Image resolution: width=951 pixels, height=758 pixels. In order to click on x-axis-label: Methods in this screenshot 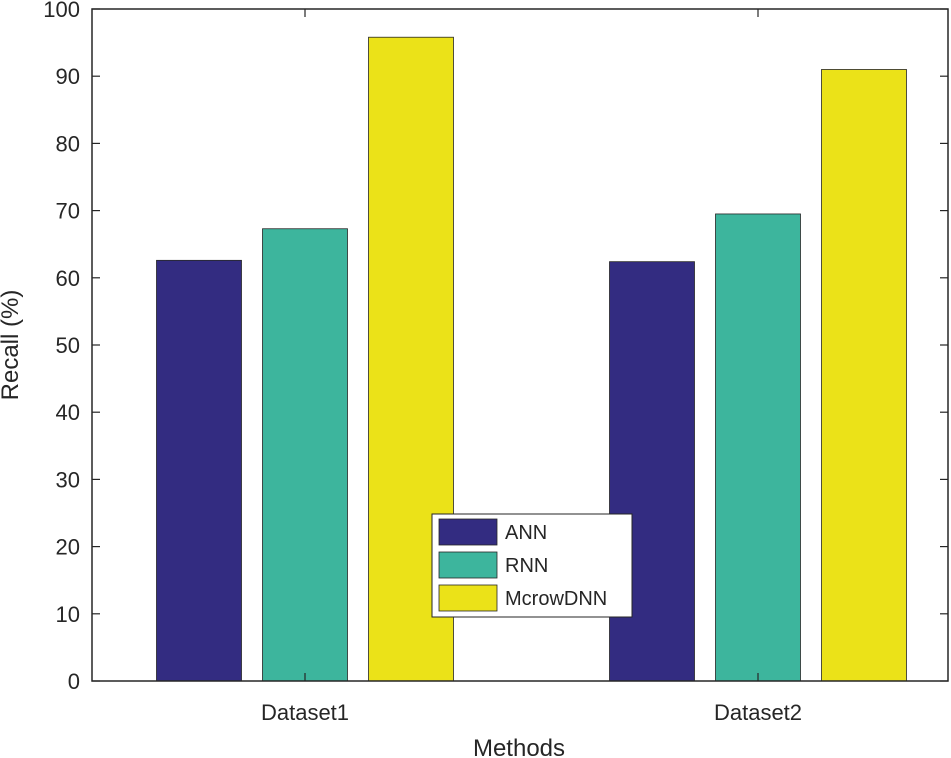, I will do `click(519, 746)`.